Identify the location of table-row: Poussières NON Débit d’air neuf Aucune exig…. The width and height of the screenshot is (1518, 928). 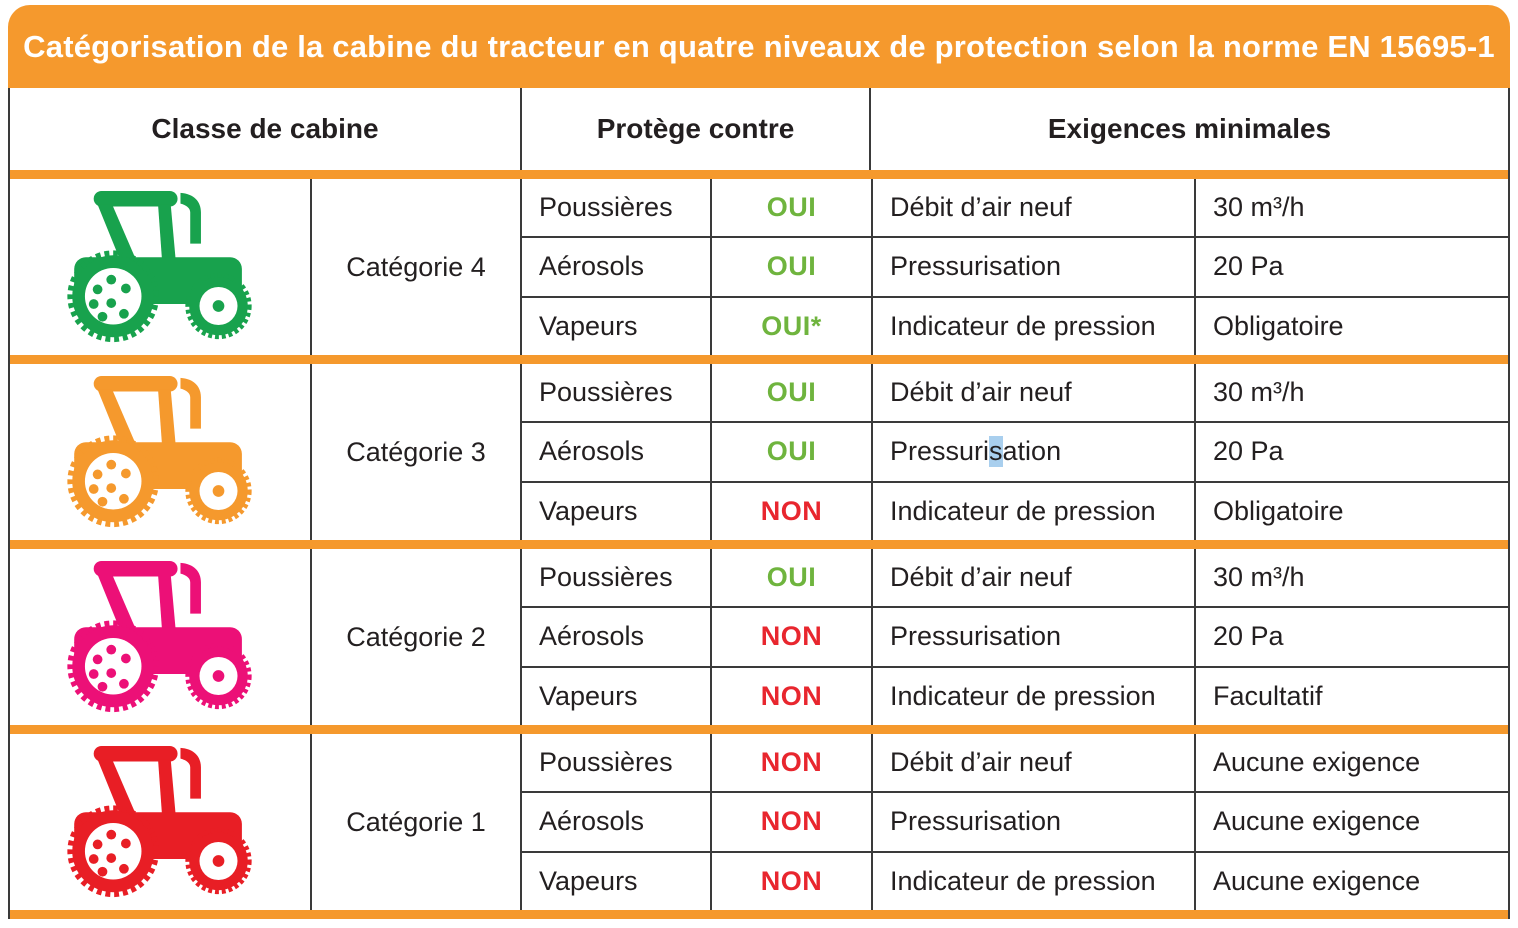
(1015, 763).